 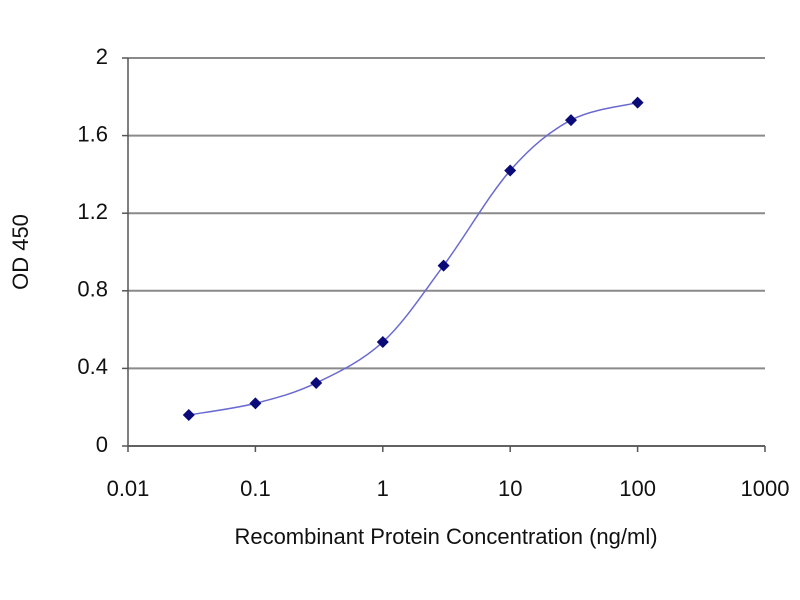 I want to click on y-tick-label: 0.8, so click(x=92, y=289).